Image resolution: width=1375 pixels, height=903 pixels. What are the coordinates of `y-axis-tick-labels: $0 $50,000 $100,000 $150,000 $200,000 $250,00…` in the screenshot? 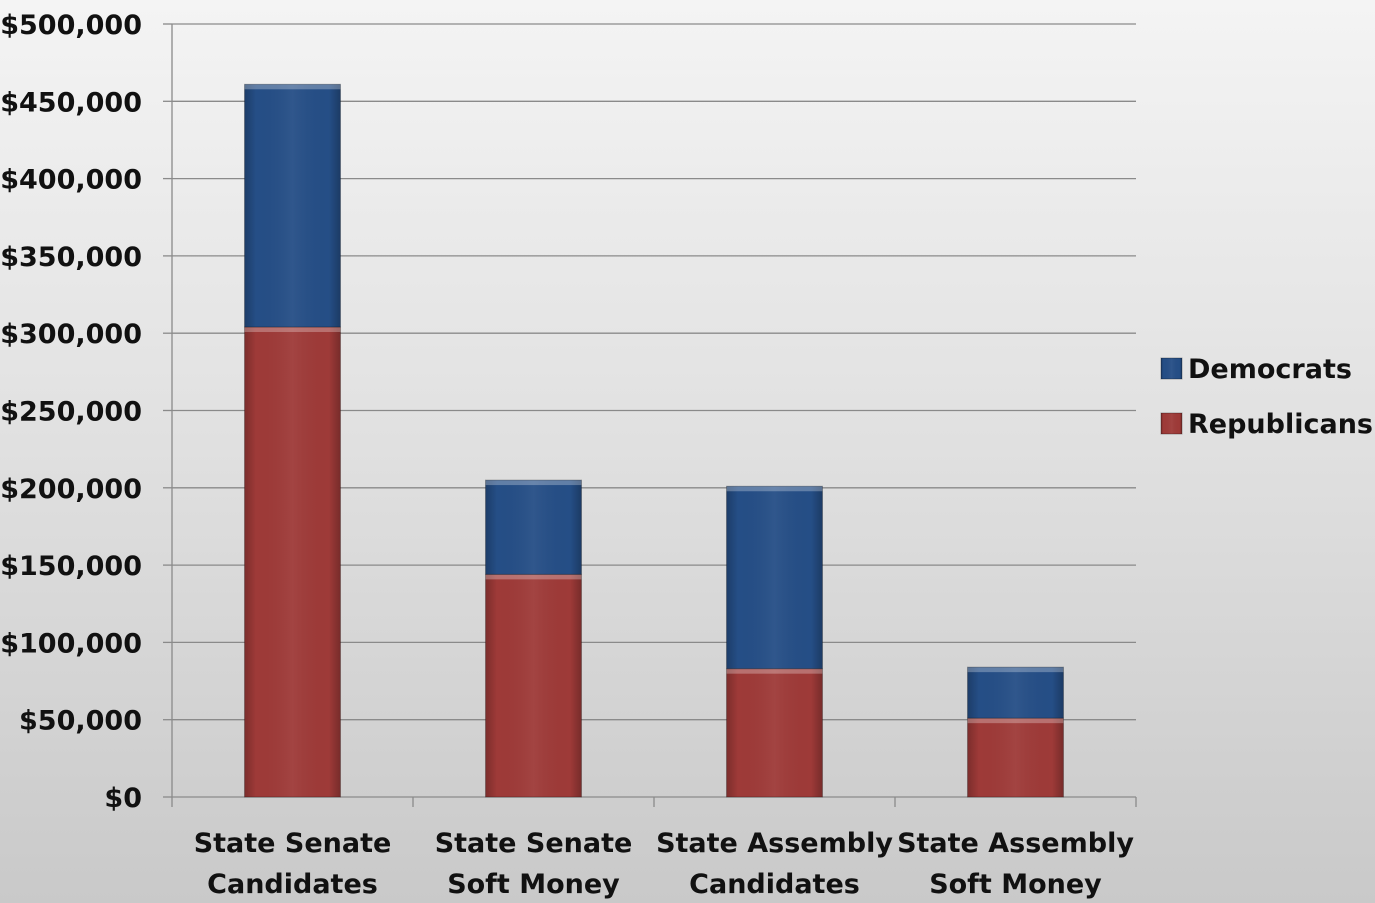 It's located at (71, 412).